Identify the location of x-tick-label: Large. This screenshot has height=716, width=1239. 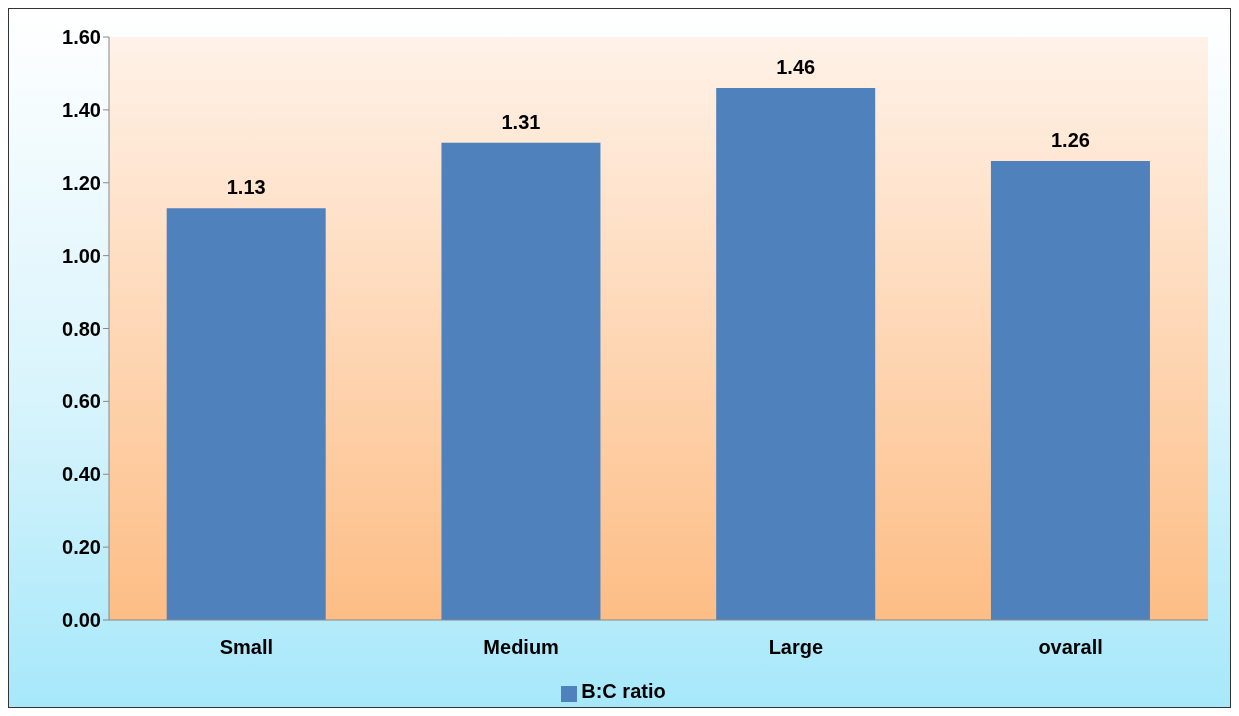
(796, 647).